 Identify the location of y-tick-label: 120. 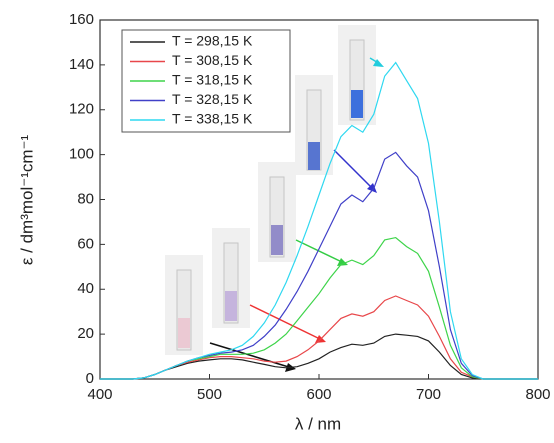
(81, 109).